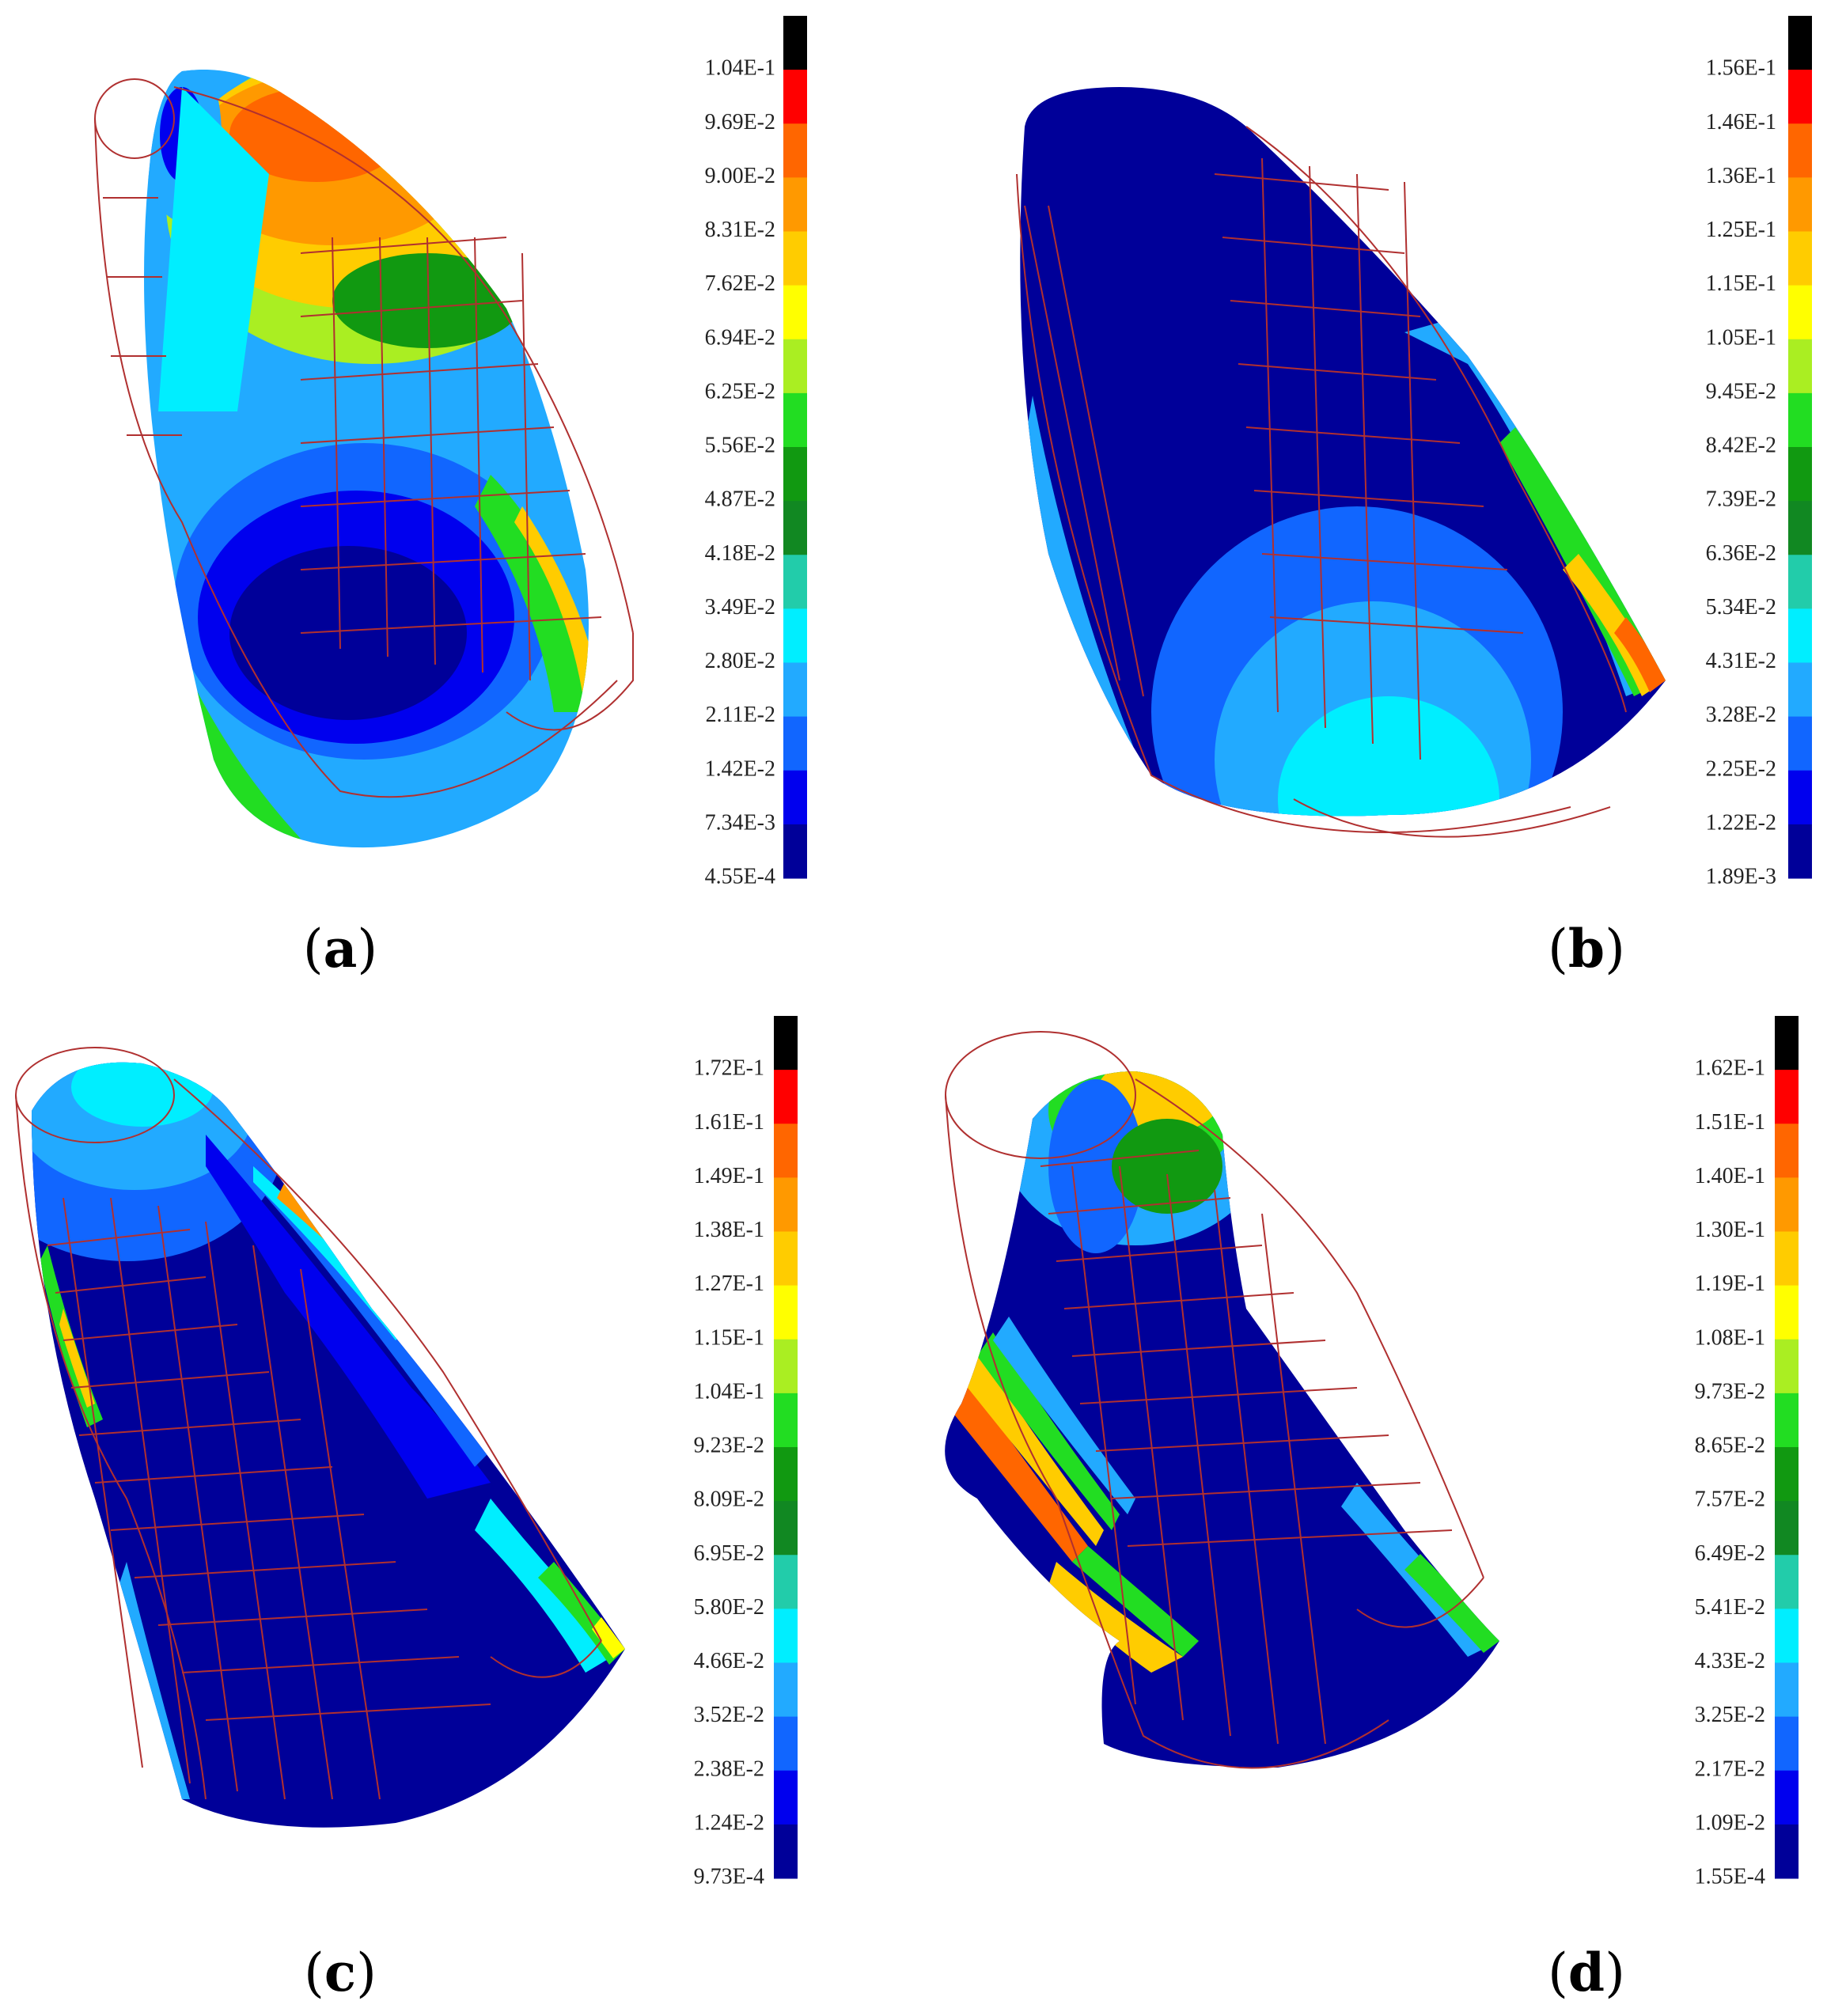 The width and height of the screenshot is (1827, 2016). Describe the element at coordinates (320, 1437) in the screenshot. I see `panel-c-graphic` at that location.